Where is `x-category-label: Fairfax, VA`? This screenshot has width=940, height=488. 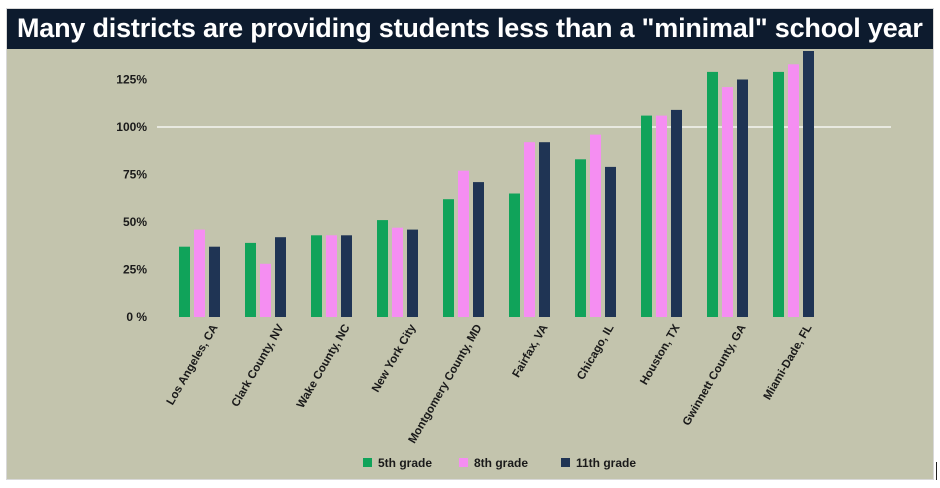
x-category-label: Fairfax, VA is located at coordinates (531, 351).